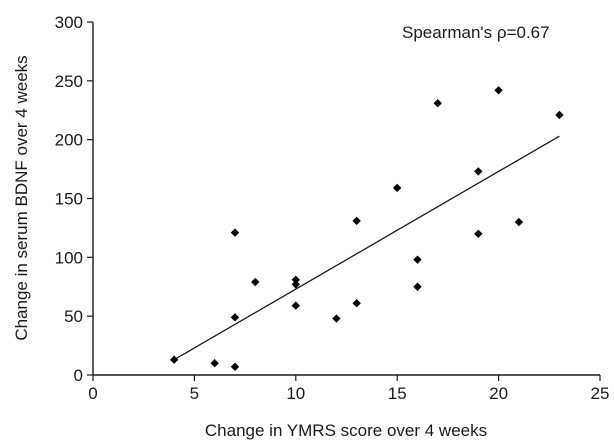  What do you see at coordinates (194, 393) in the screenshot?
I see `x-tick-label: 5` at bounding box center [194, 393].